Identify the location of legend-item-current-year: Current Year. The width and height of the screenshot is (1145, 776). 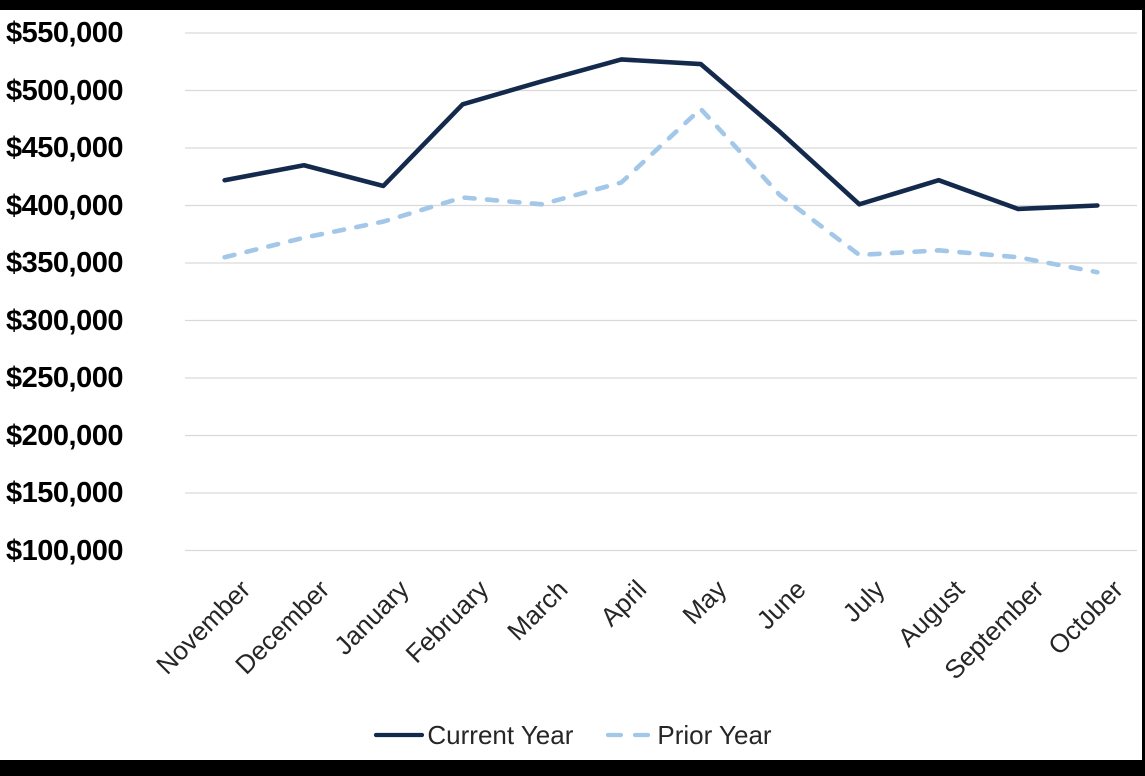
(473, 735).